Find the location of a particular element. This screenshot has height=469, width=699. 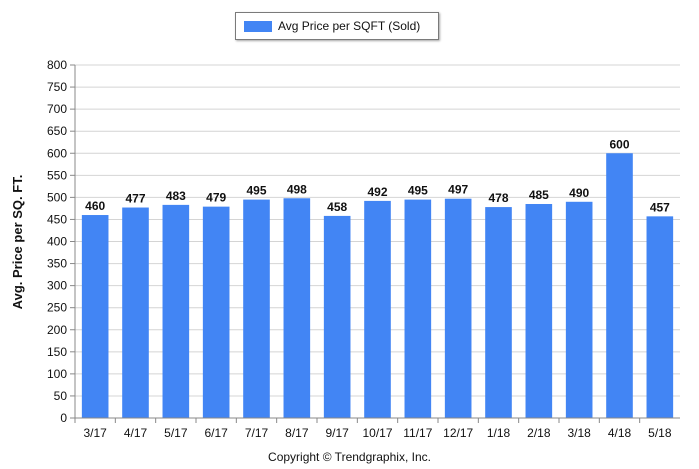

x-tick-label: 12/17 is located at coordinates (458, 433).